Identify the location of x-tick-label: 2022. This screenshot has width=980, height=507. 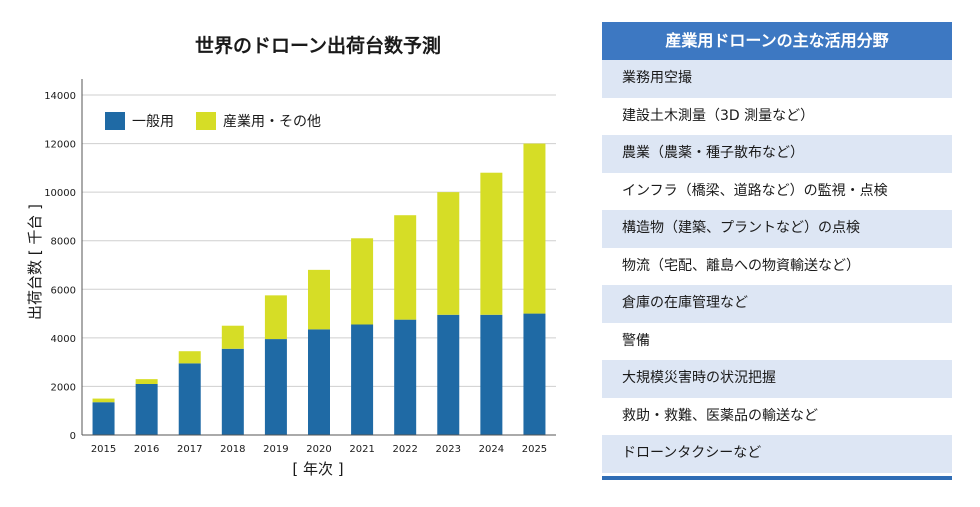
(404, 449).